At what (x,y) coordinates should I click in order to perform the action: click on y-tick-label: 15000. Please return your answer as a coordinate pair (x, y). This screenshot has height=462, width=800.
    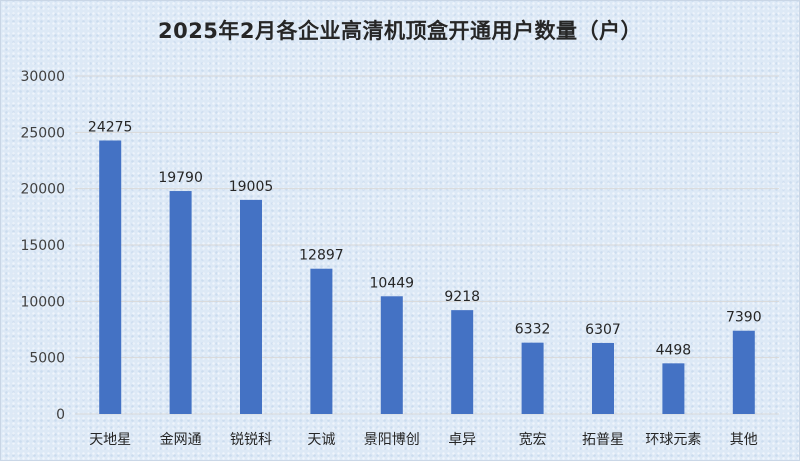
    Looking at the image, I should click on (42, 246).